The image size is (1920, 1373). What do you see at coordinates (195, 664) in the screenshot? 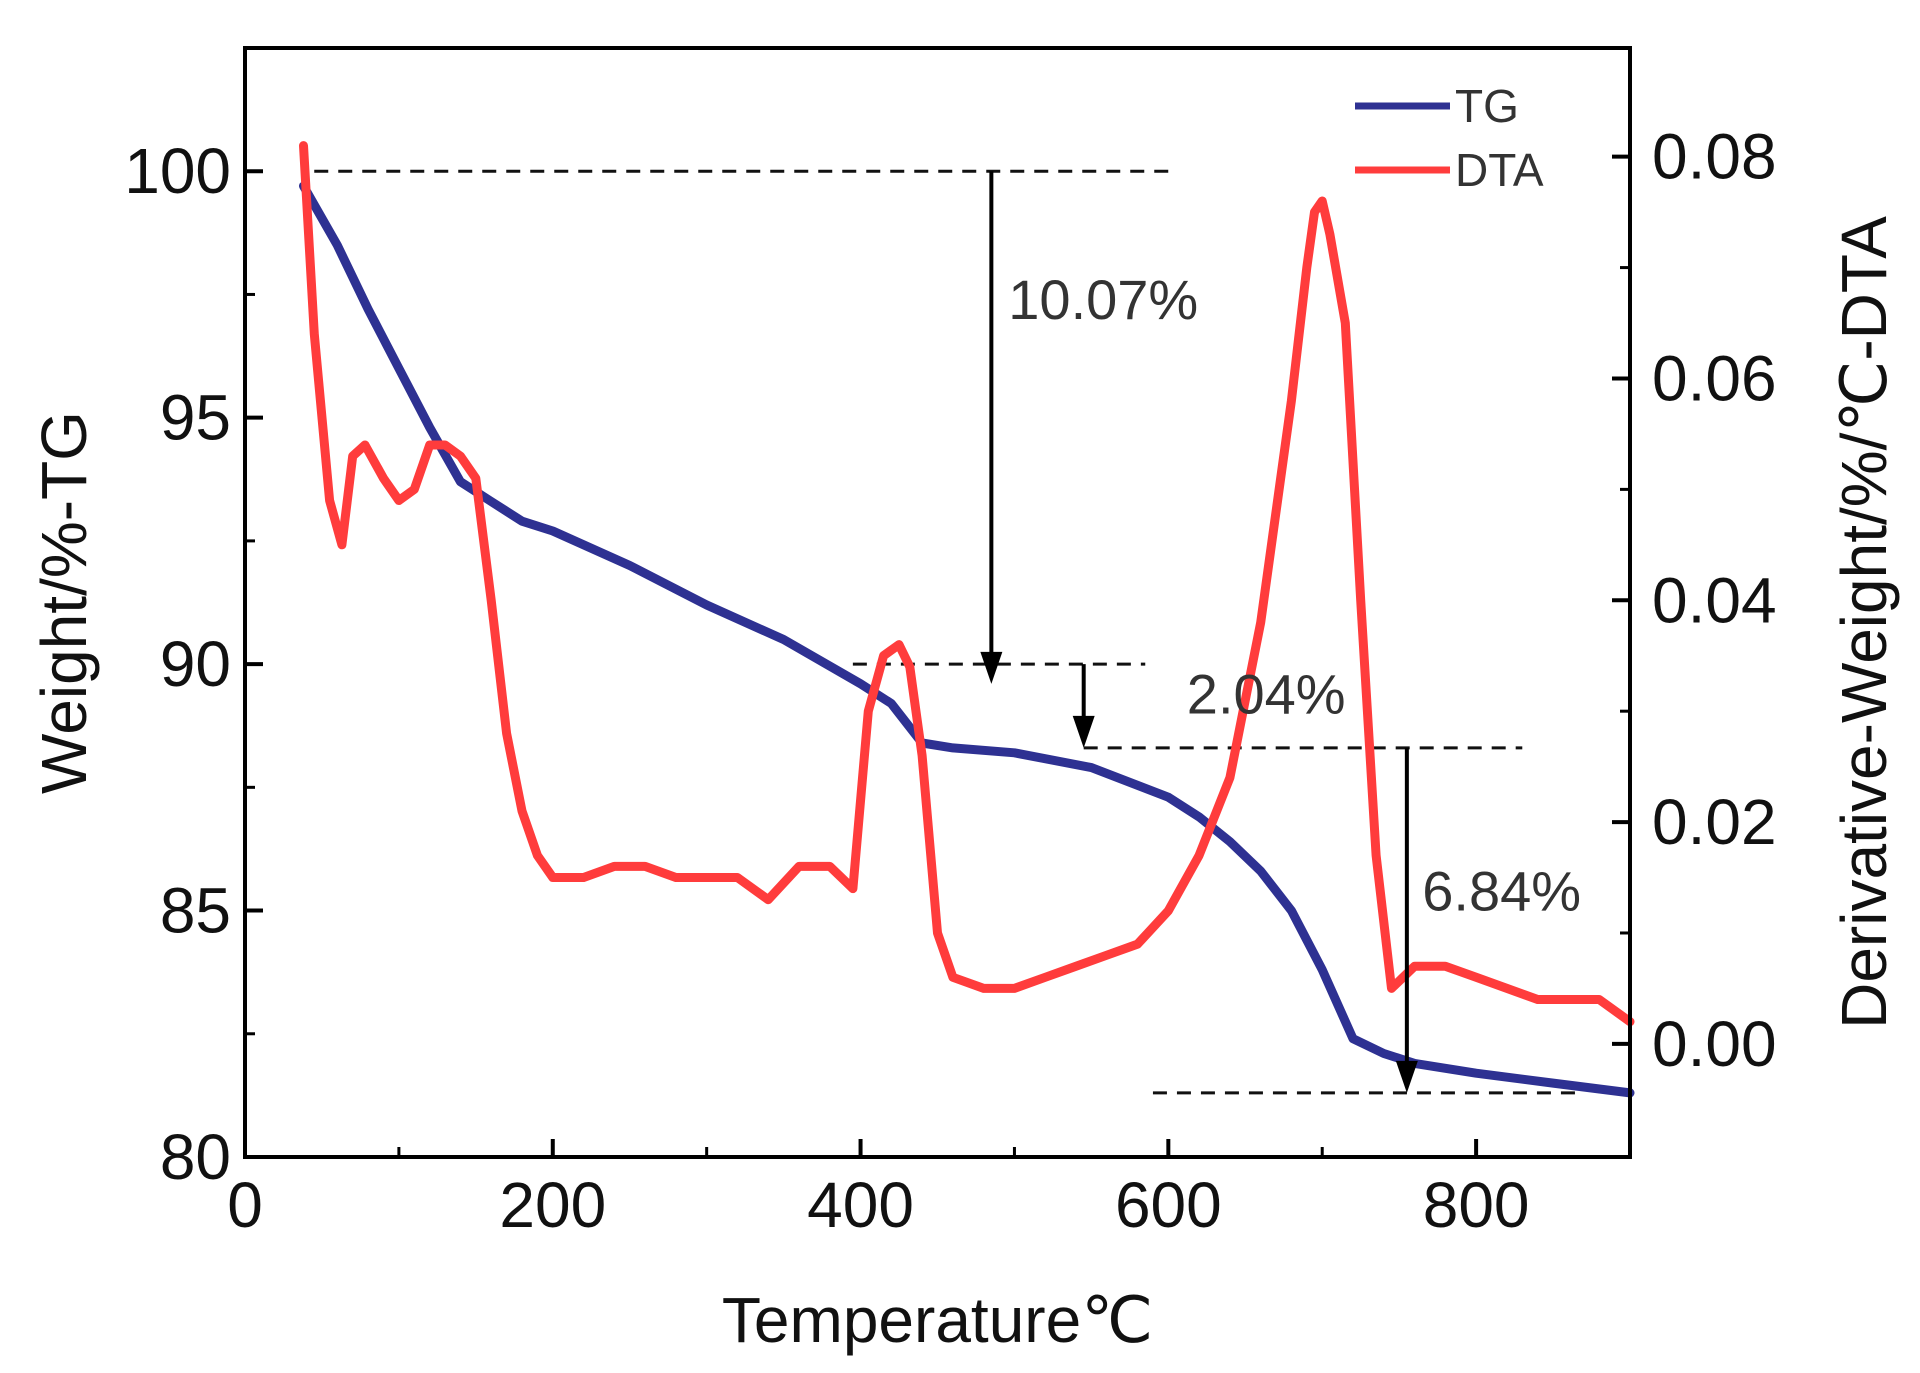
I see `y-left-tick-label: 90` at bounding box center [195, 664].